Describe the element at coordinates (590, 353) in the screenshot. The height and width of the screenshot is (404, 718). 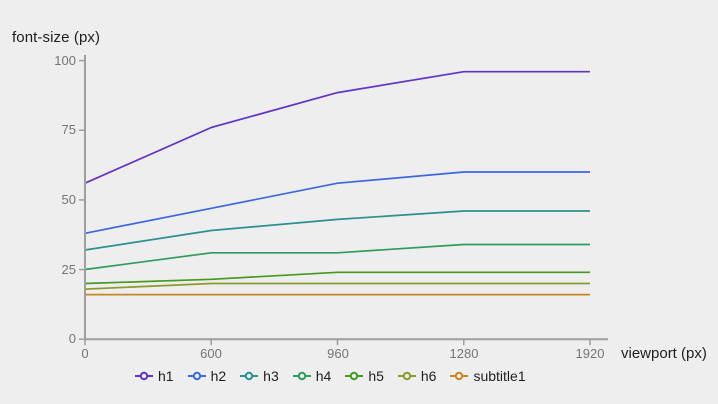
I see `x-tick-label-1920: 1920` at that location.